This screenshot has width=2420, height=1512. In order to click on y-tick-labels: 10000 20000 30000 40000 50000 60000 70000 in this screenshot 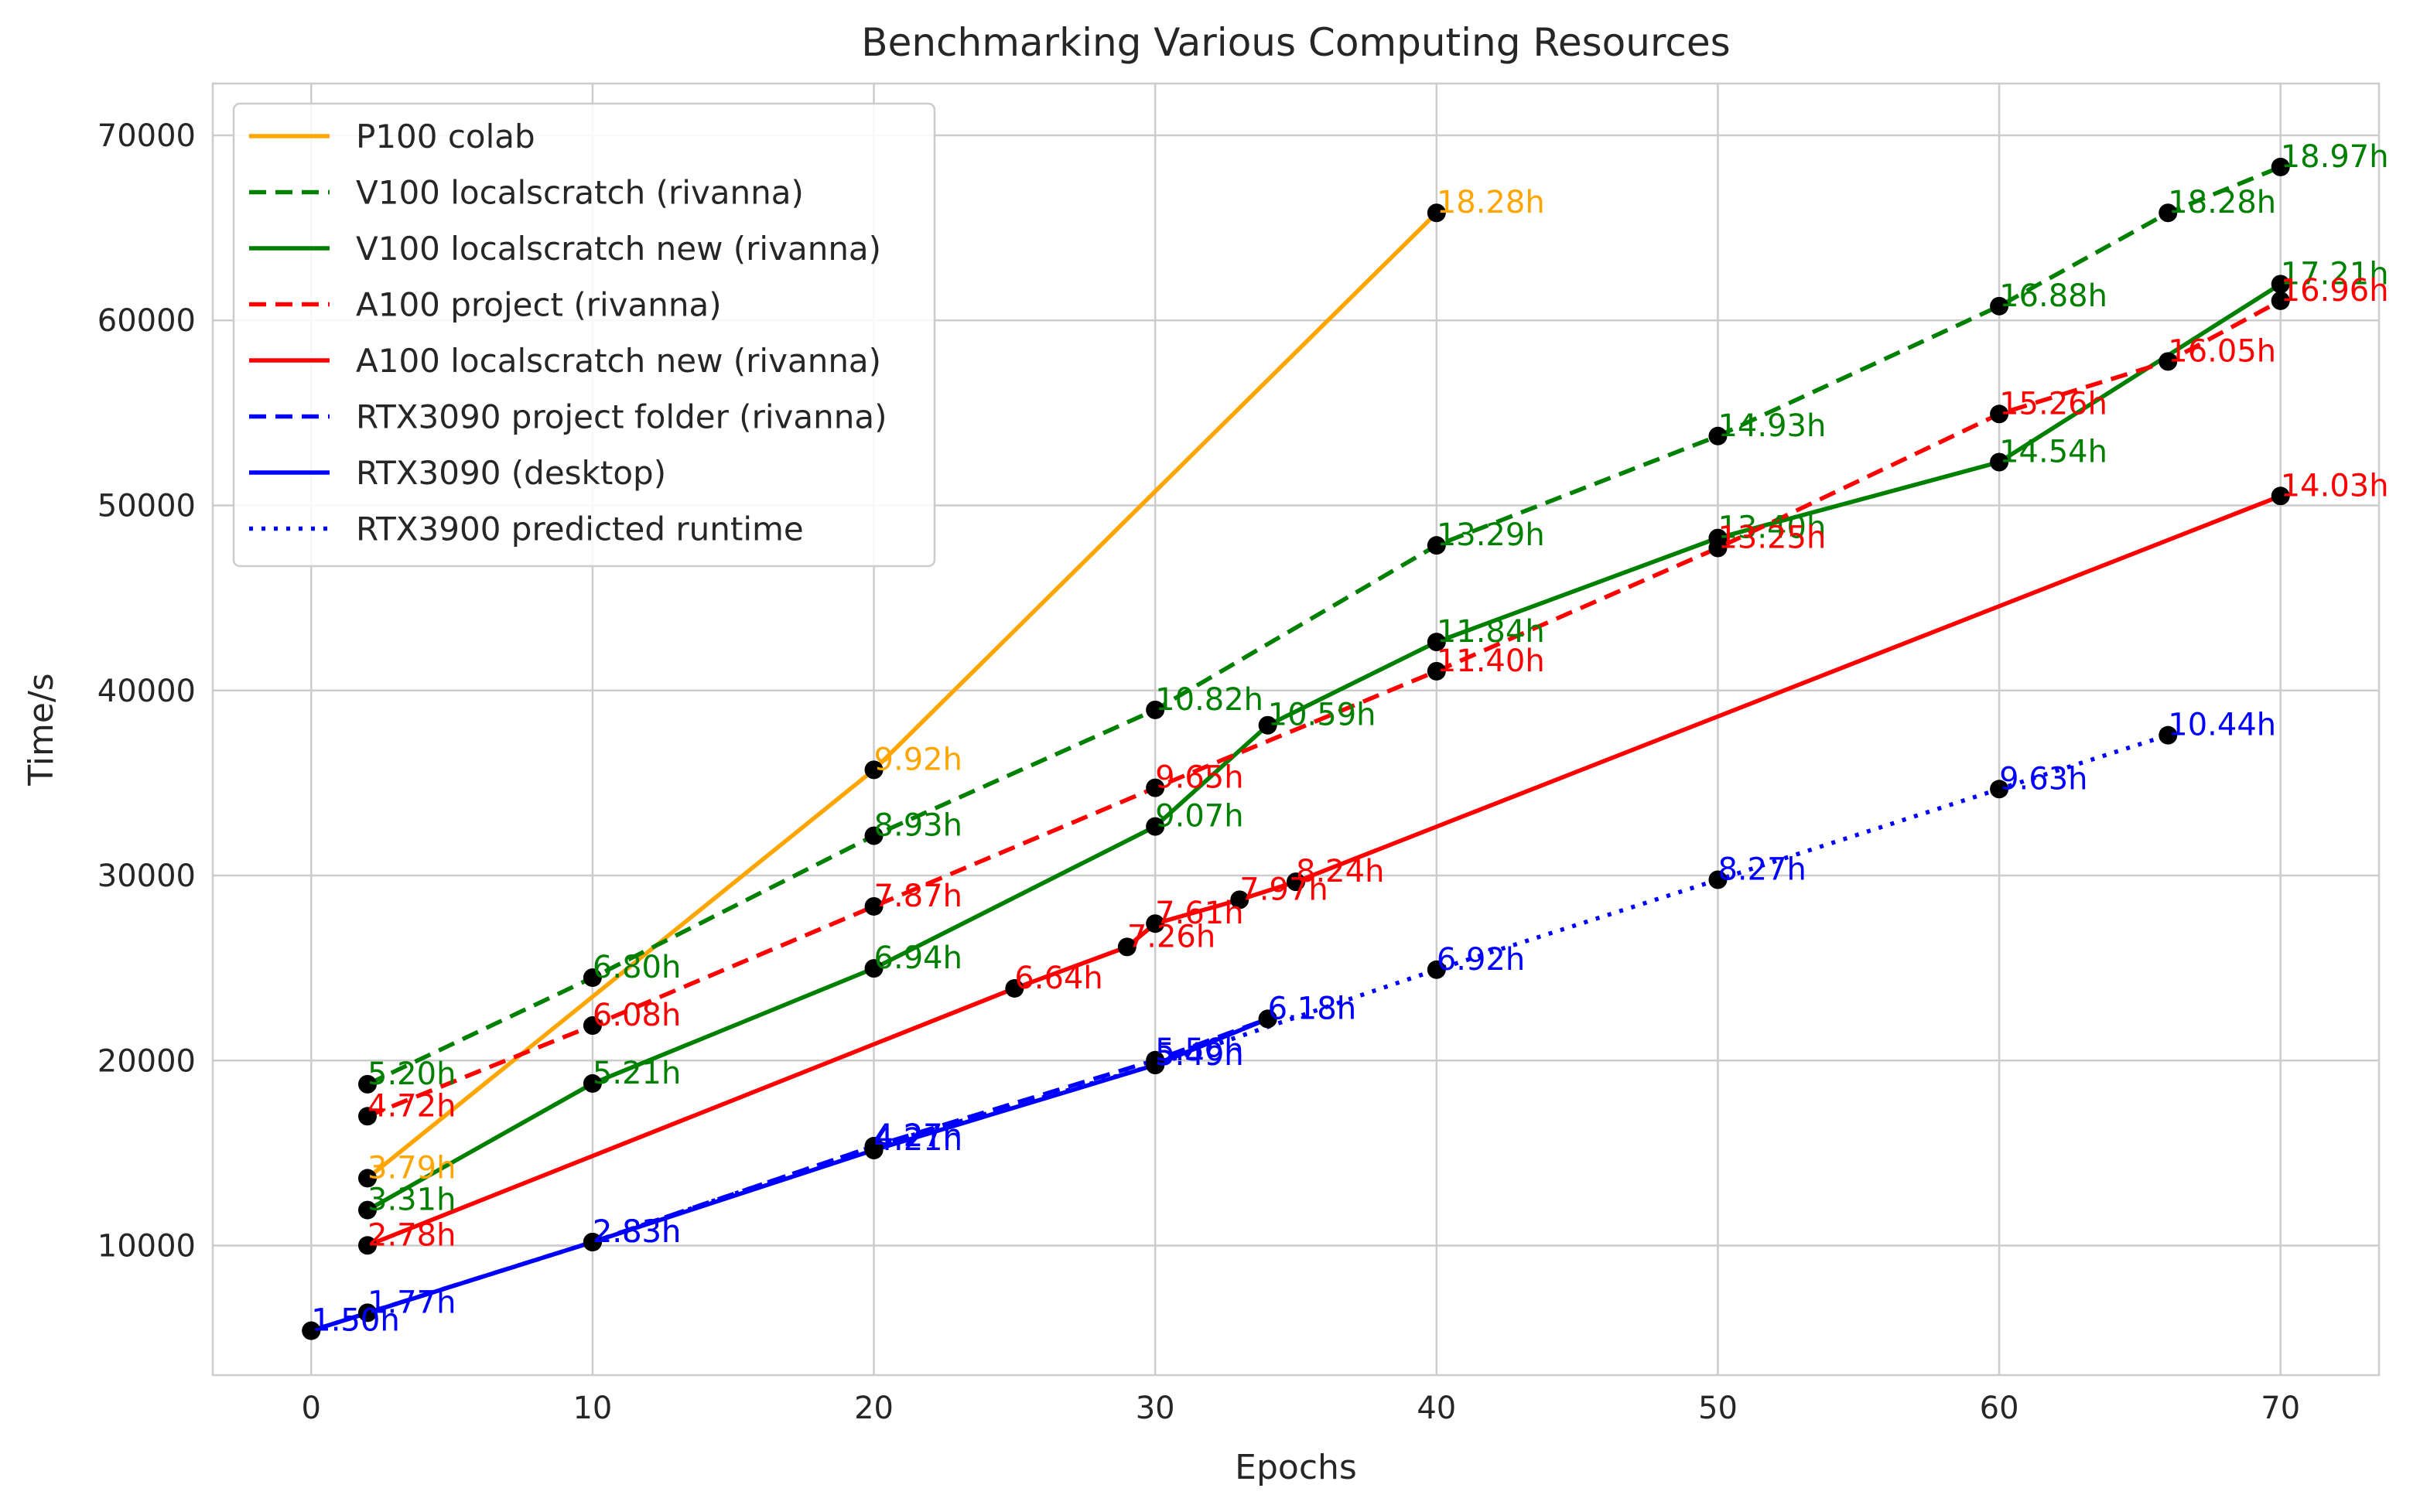, I will do `click(146, 691)`.